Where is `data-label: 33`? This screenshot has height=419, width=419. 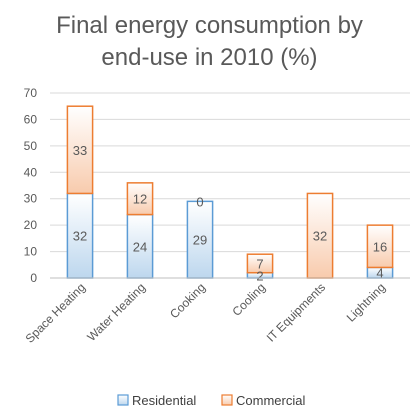
data-label: 33 is located at coordinates (80, 150).